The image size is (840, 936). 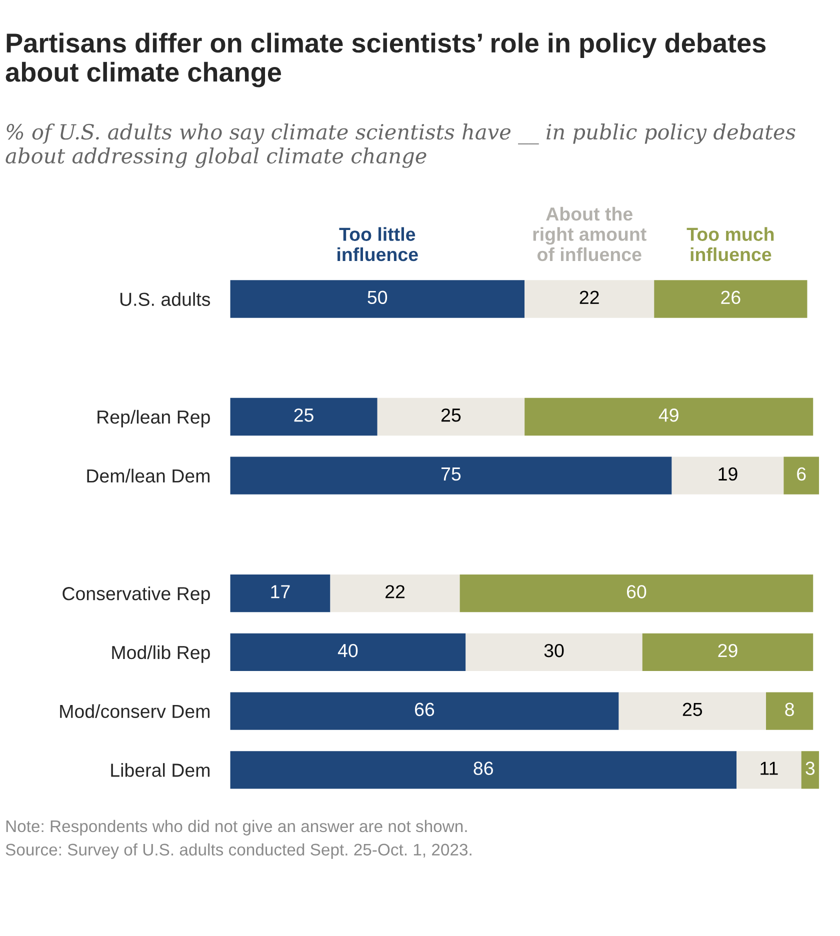 What do you see at coordinates (378, 244) in the screenshot?
I see `series-label: Too little influence` at bounding box center [378, 244].